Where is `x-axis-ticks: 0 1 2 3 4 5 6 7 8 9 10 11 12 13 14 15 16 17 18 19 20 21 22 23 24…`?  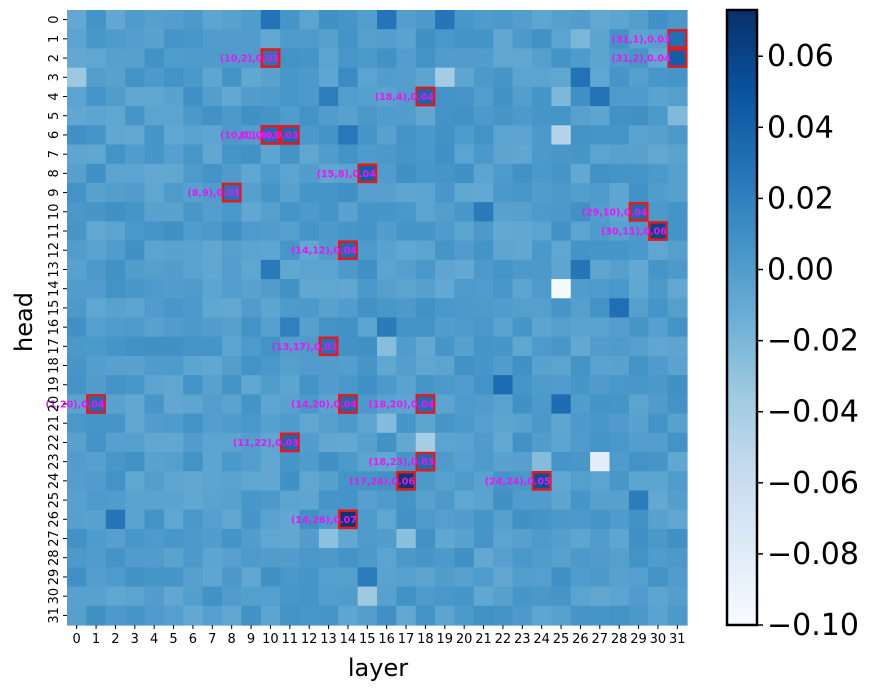 x-axis-ticks: 0 1 2 3 4 5 6 7 8 9 10 11 12 13 14 15 16 17 18 19 20 21 22 23 24… is located at coordinates (379, 636).